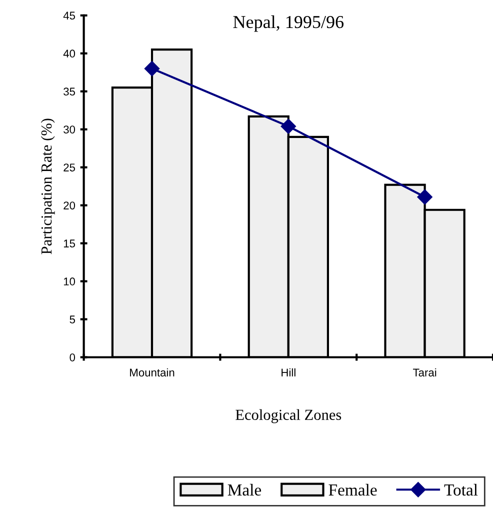 The width and height of the screenshot is (493, 514). What do you see at coordinates (70, 282) in the screenshot?
I see `y-tick-label: 10` at bounding box center [70, 282].